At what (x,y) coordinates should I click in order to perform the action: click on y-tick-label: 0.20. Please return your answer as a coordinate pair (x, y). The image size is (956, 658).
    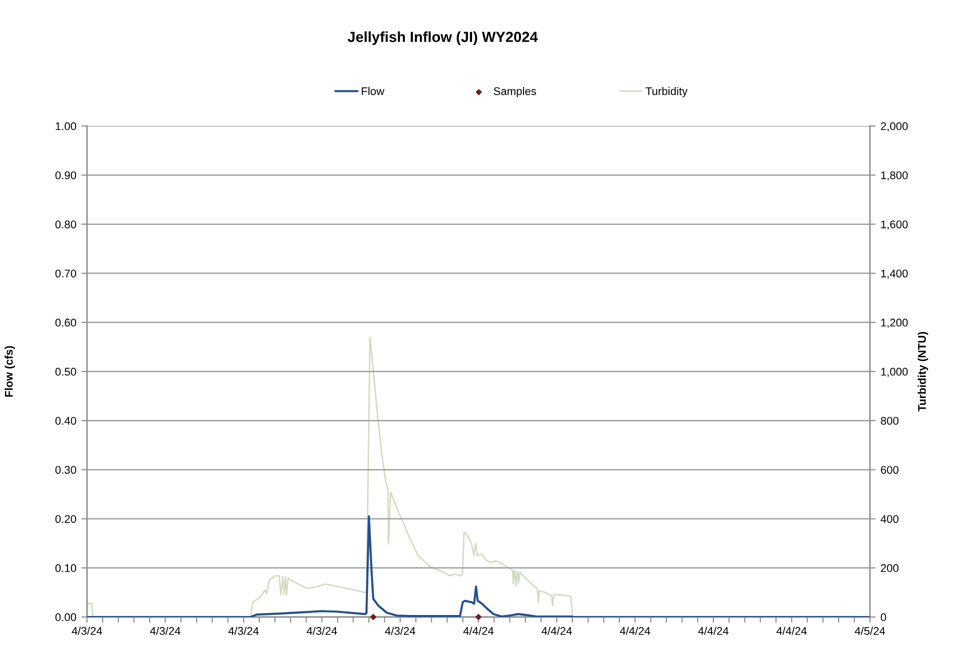
    Looking at the image, I should click on (65, 519).